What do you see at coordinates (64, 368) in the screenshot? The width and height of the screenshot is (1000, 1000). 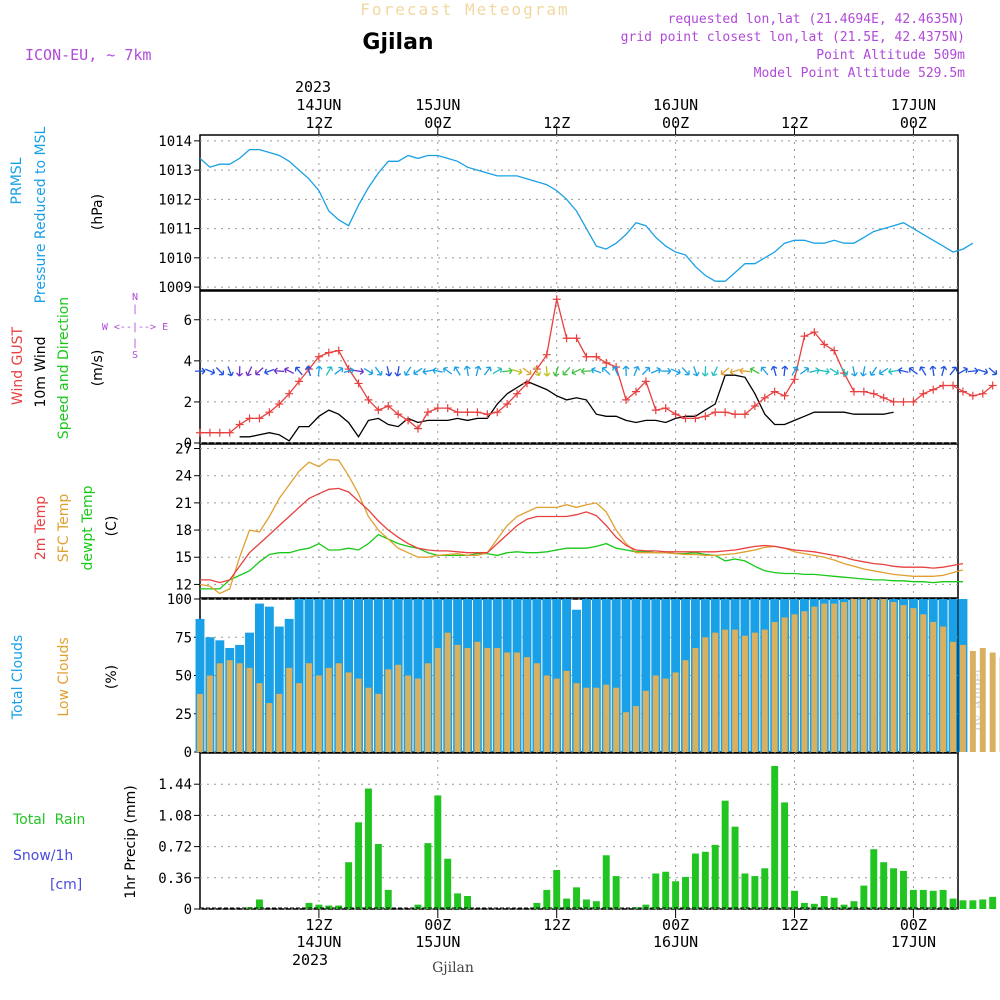 I see `wind-direction-label: Speed and Direction` at bounding box center [64, 368].